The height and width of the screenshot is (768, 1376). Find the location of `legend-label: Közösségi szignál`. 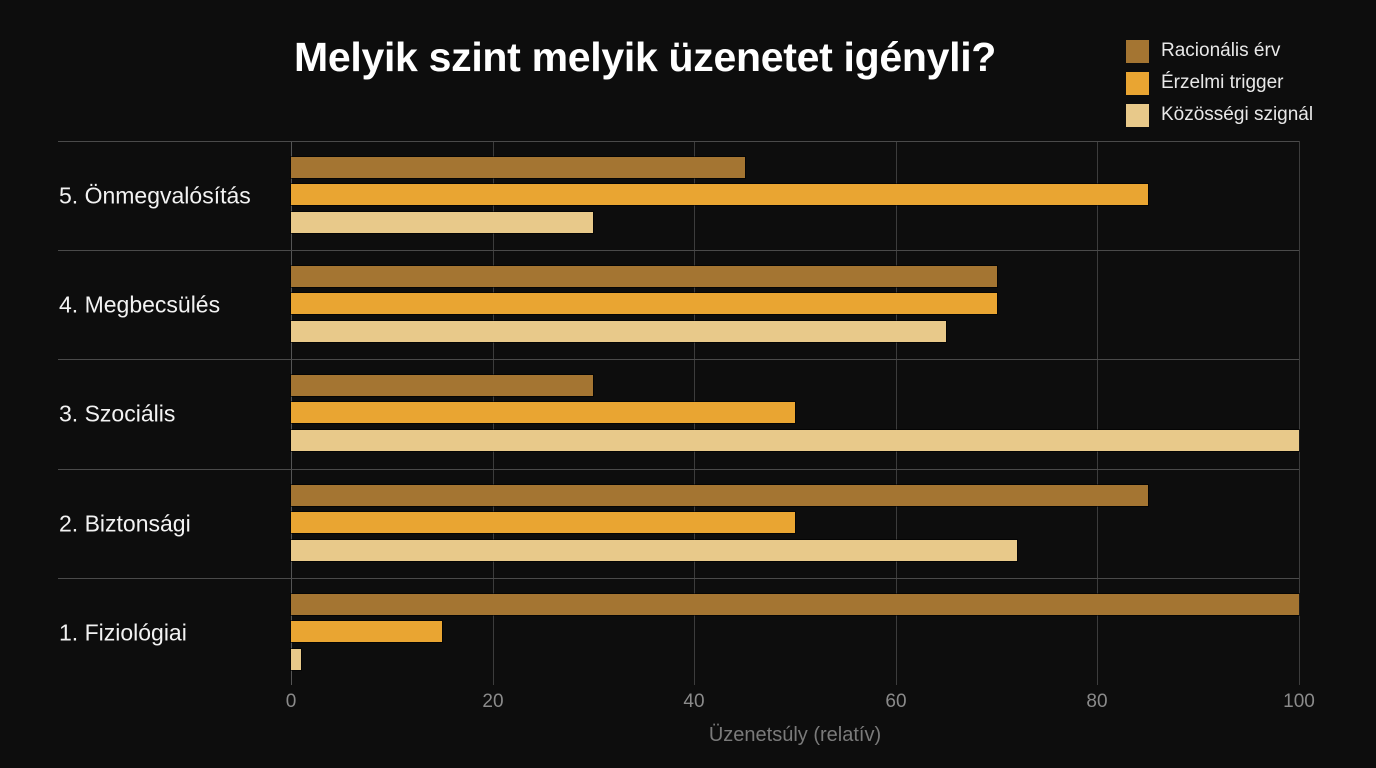

legend-label: Közösségi szignál is located at coordinates (1237, 114).